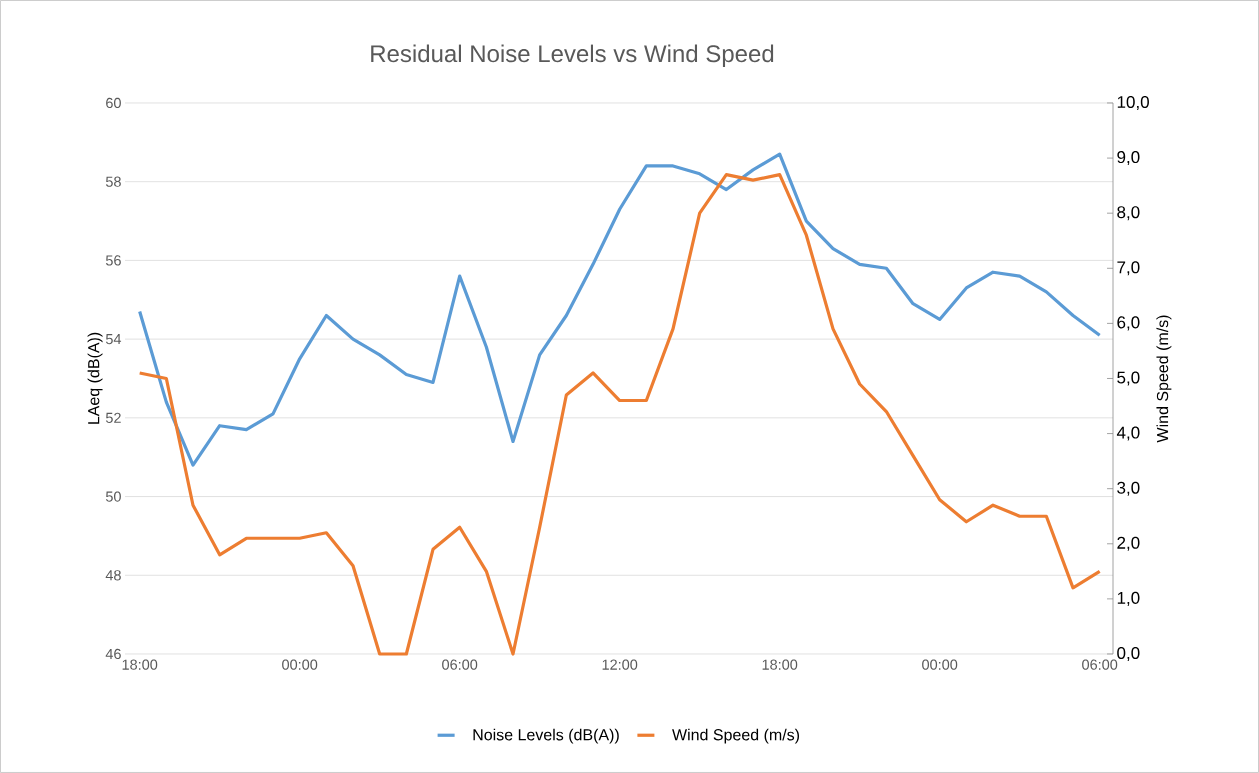 This screenshot has height=773, width=1259. What do you see at coordinates (113, 496) in the screenshot?
I see `y-tick-label: 50` at bounding box center [113, 496].